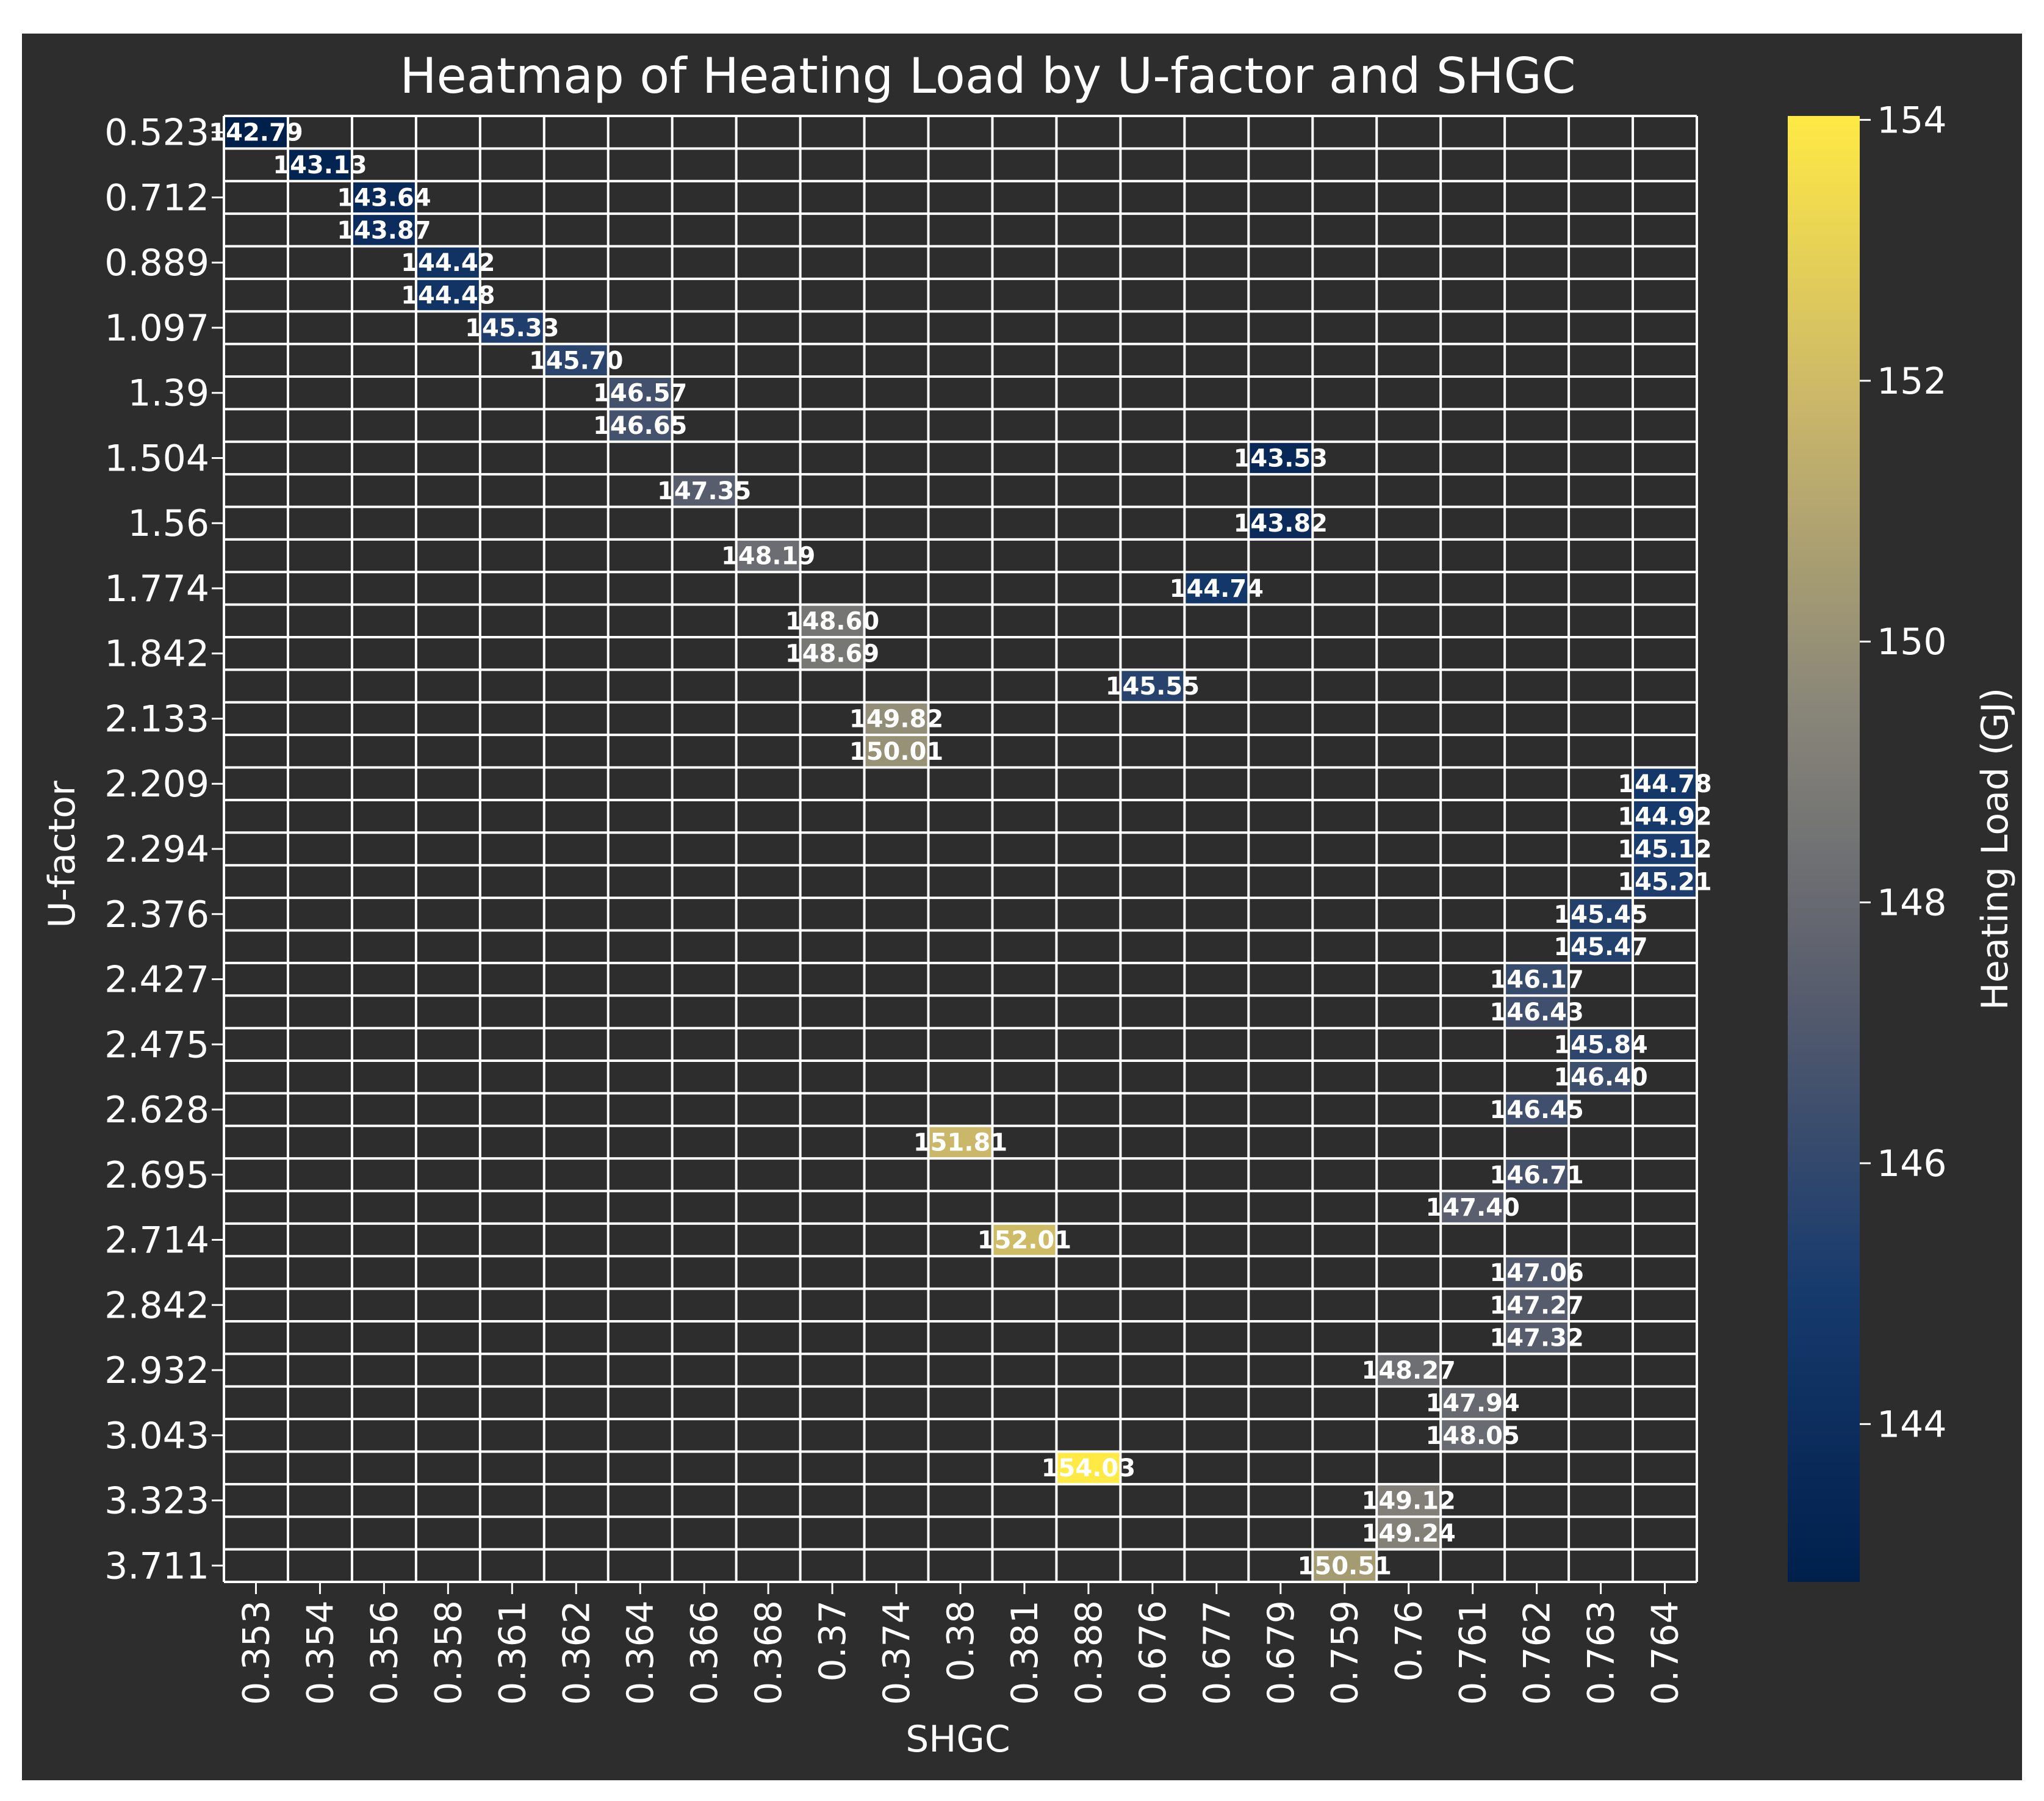 This screenshot has height=1801, width=2044. I want to click on cell-value-label: 150.51, so click(1345, 1566).